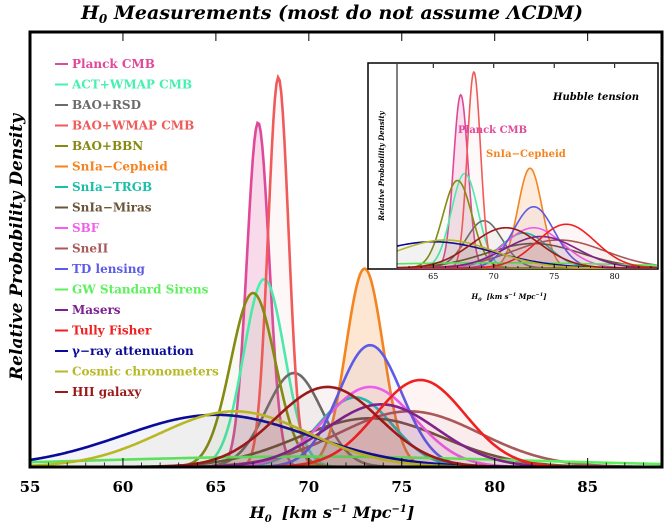 The image size is (664, 526). I want to click on inset-area-ray-attenuation, so click(527, 254).